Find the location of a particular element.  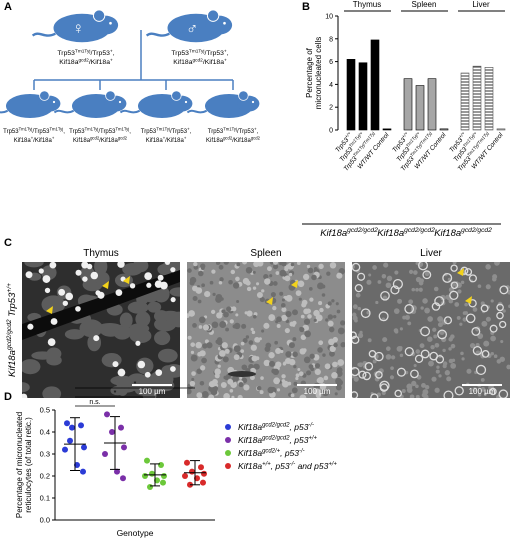

panel-label: D is located at coordinates (8, 397).